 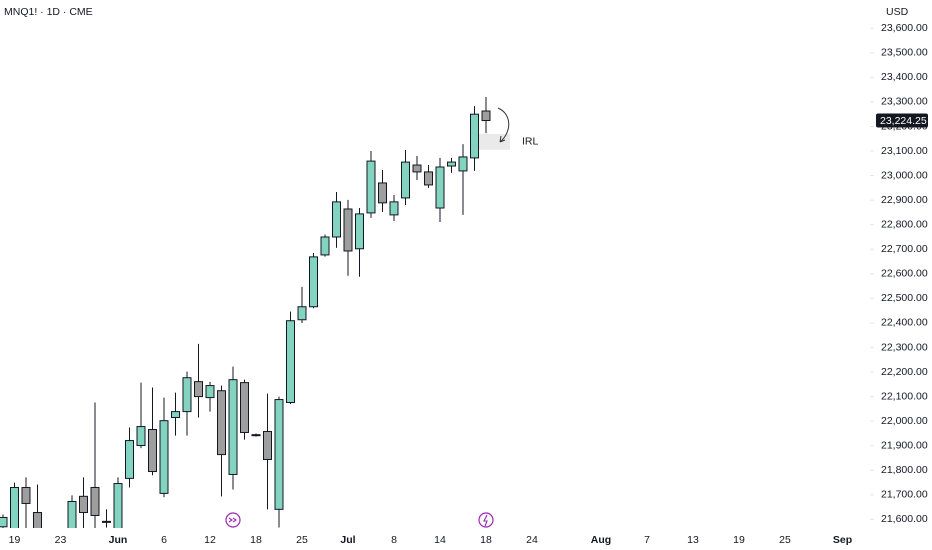 I want to click on currency-label: USD, so click(x=897, y=12).